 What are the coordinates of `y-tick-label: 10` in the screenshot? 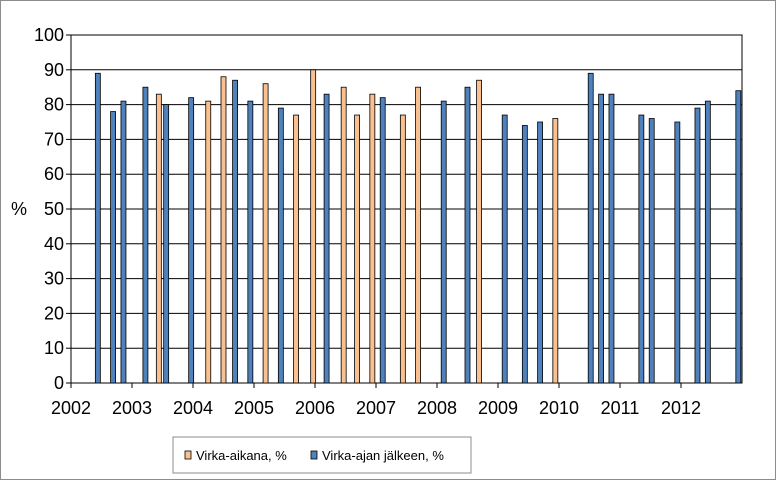 It's located at (54, 348).